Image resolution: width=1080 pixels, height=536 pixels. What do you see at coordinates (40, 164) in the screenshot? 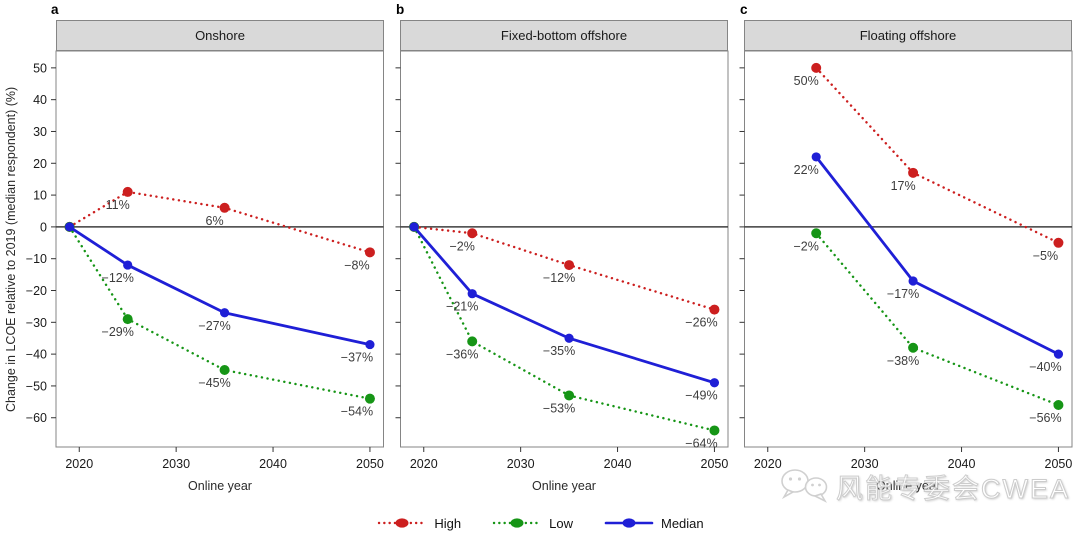
I see `chart-text: 20` at bounding box center [40, 164].